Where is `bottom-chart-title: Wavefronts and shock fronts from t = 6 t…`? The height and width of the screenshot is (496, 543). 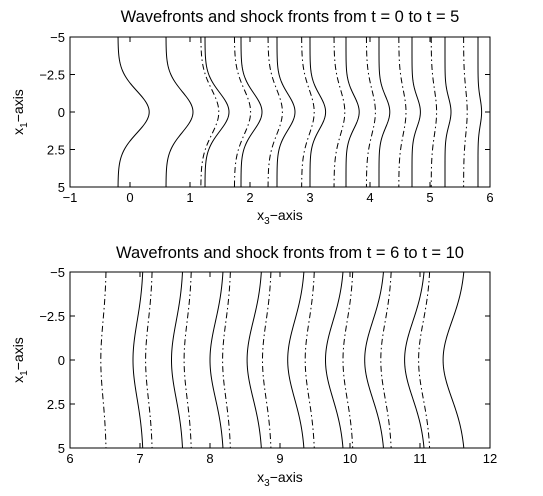
bottom-chart-title: Wavefronts and shock fronts from t = 6 t… is located at coordinates (290, 253).